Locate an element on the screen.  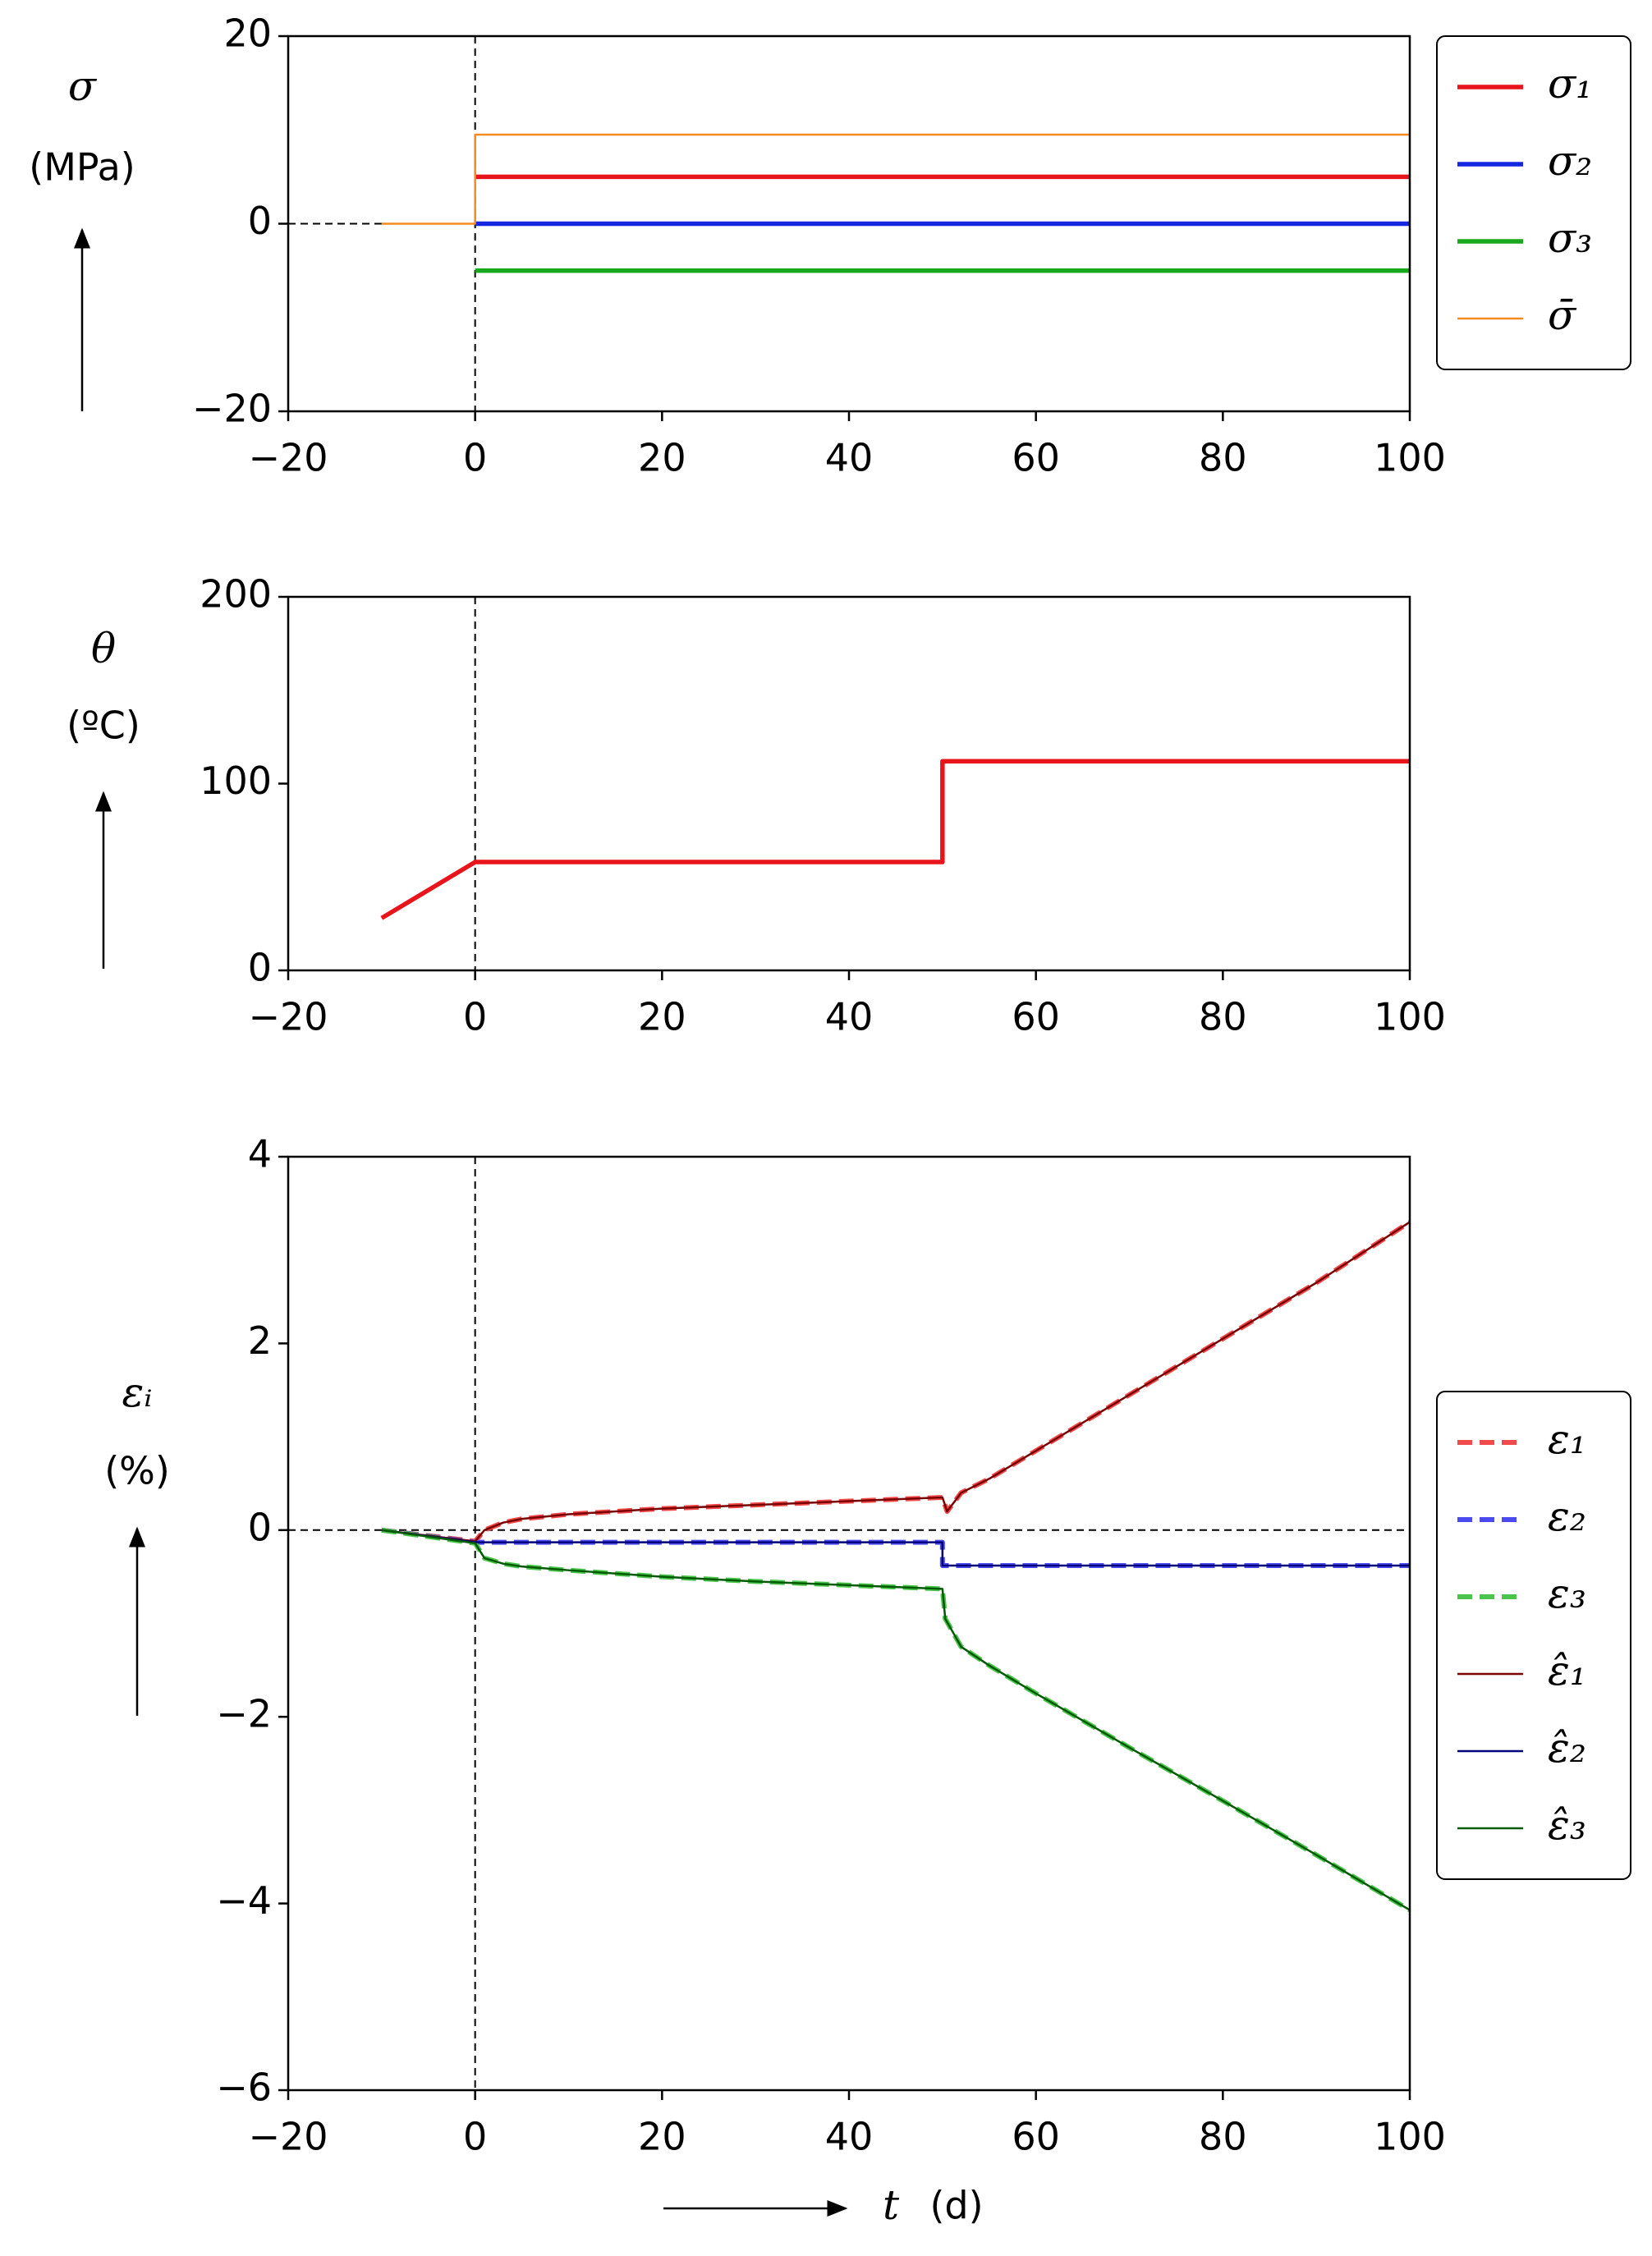
y-axis-unit: (ºC) is located at coordinates (104, 726).